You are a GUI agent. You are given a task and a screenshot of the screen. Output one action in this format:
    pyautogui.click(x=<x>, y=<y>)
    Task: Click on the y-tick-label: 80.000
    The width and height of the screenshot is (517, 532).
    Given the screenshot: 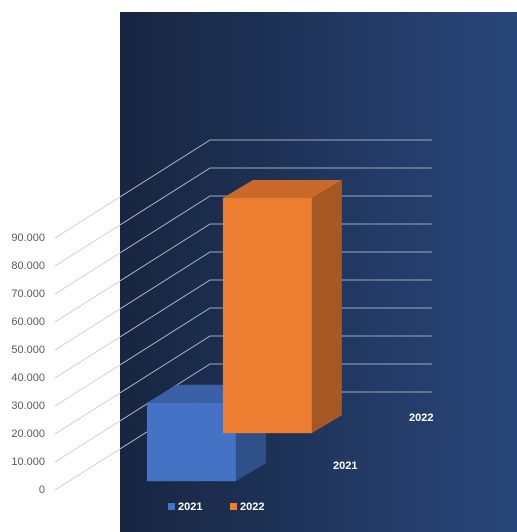 What is the action you would take?
    pyautogui.click(x=28, y=266)
    